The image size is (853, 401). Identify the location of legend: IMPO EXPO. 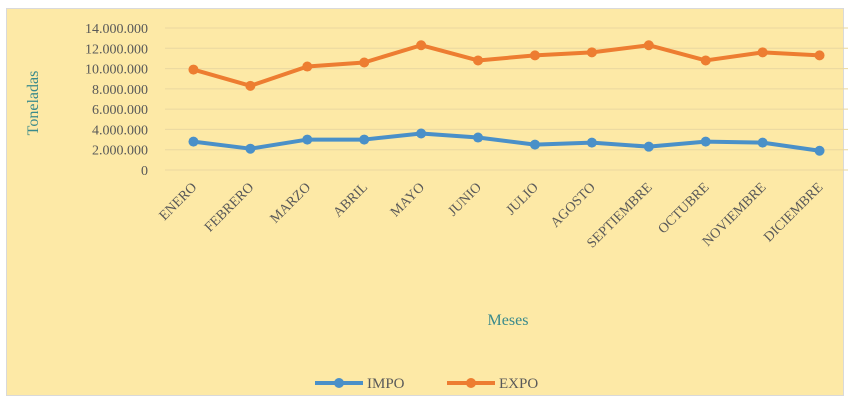
(426, 384).